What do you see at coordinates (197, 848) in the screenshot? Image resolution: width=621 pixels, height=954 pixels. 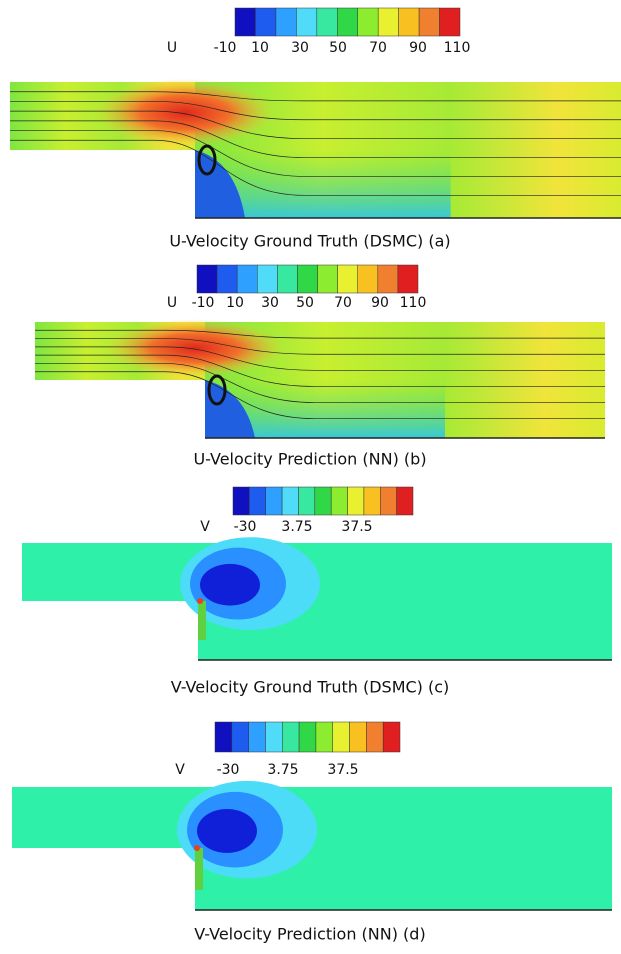 I see `corner-spike` at bounding box center [197, 848].